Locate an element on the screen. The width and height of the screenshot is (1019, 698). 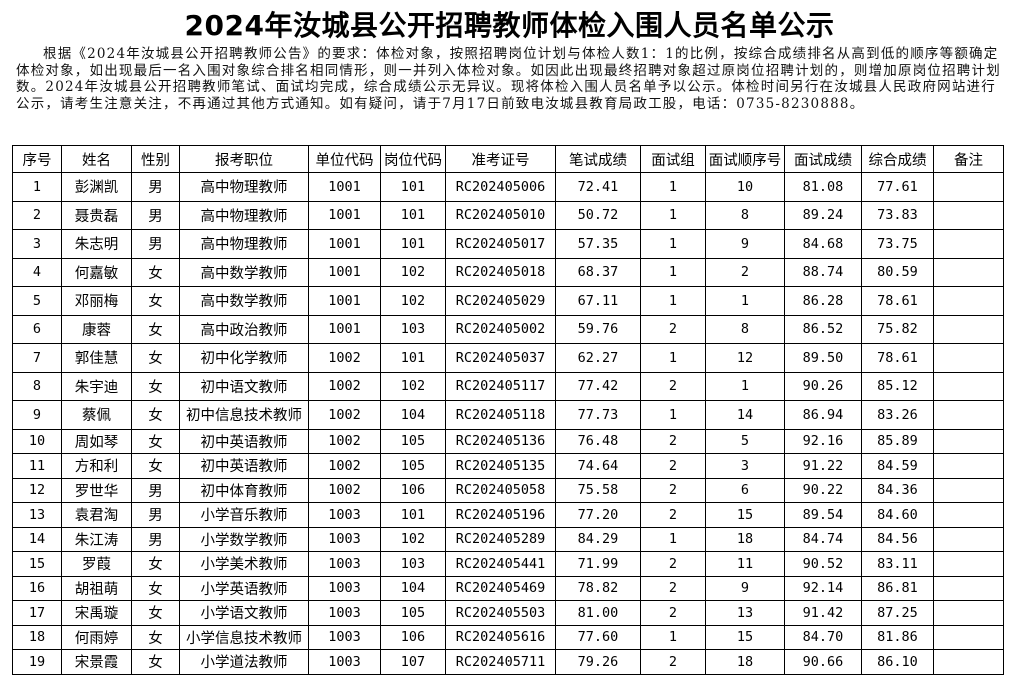
cell-written-score: 71.99 is located at coordinates (598, 564).